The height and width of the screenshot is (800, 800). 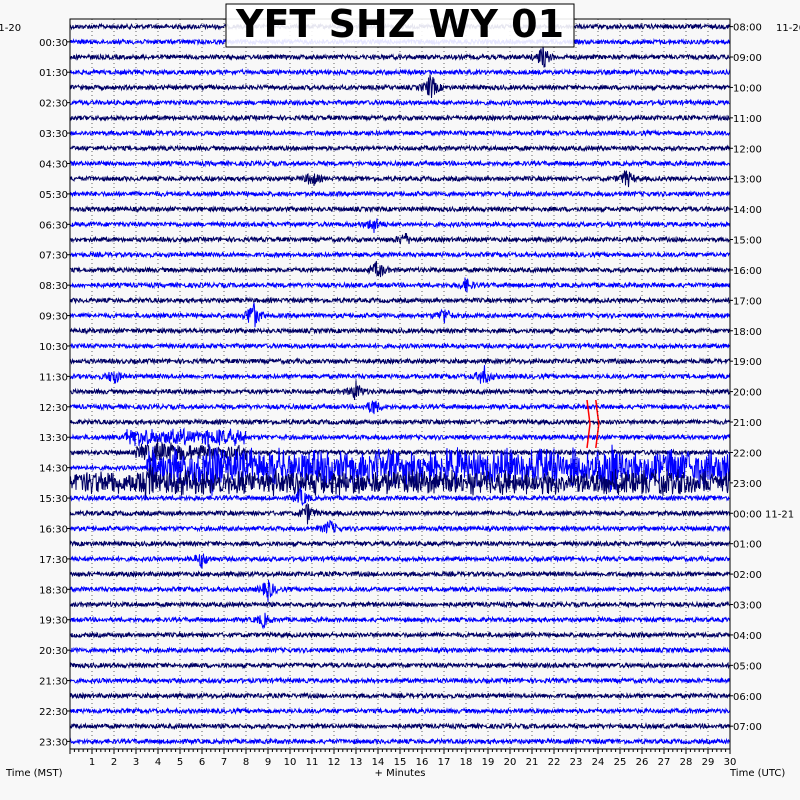 I want to click on left-tick-label: 00:30, so click(x=53, y=43).